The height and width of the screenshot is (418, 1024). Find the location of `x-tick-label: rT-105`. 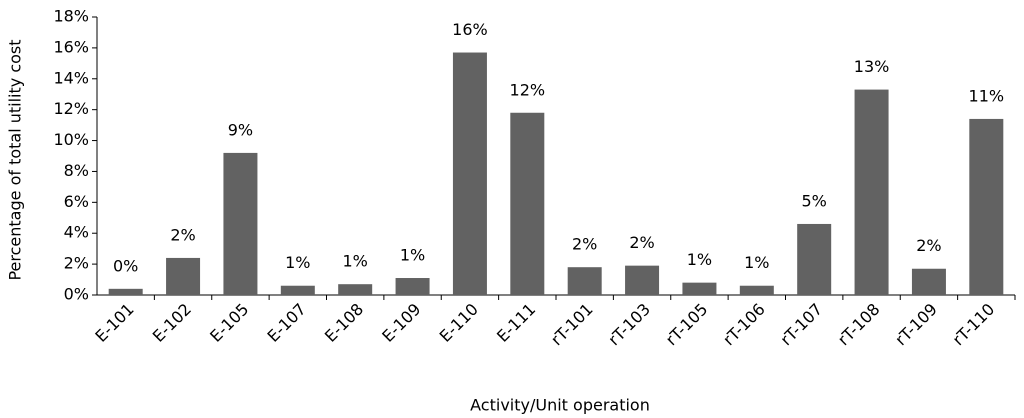

x-tick-label: rT-105 is located at coordinates (687, 325).